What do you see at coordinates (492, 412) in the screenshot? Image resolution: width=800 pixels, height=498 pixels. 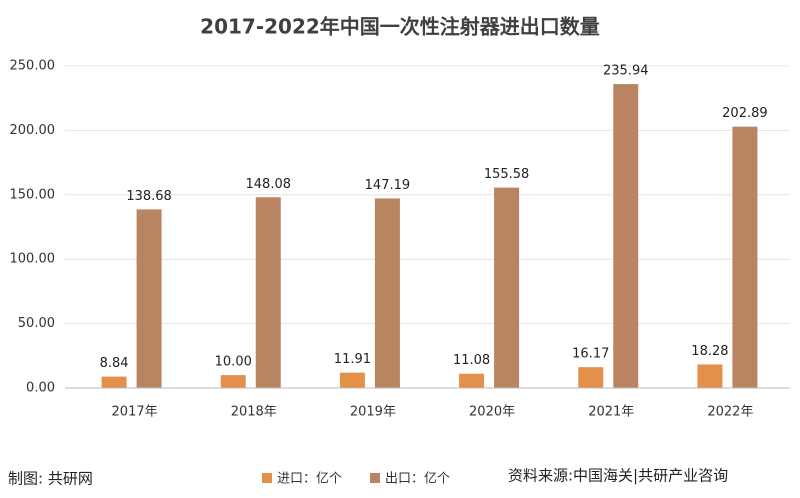 I see `x-tick-label: 2020年` at bounding box center [492, 412].